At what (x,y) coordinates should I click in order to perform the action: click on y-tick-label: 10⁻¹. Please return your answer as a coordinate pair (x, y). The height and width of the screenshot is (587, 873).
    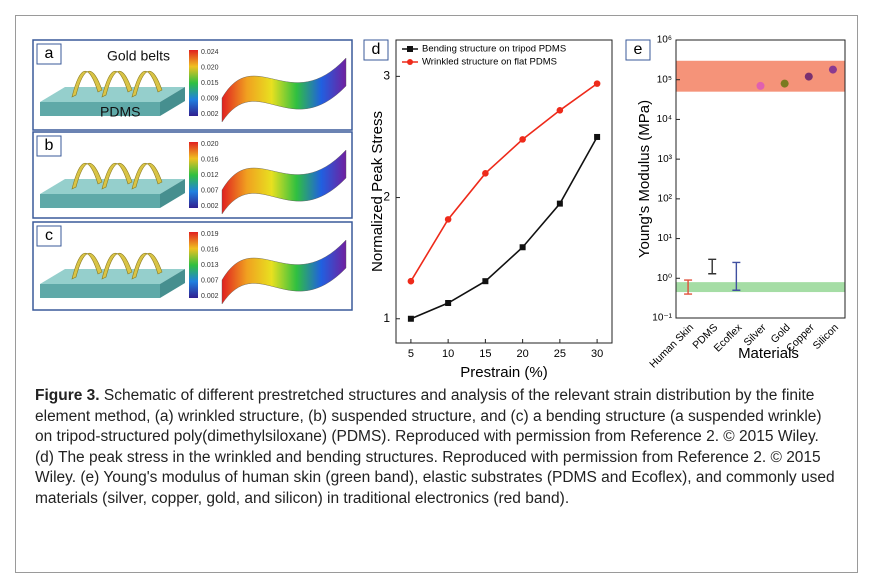
    Looking at the image, I should click on (662, 318).